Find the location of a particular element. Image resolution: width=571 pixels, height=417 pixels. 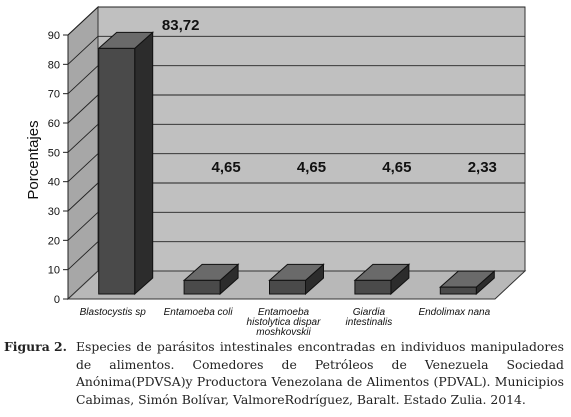

y-tick-label: 0 is located at coordinates (57, 300).